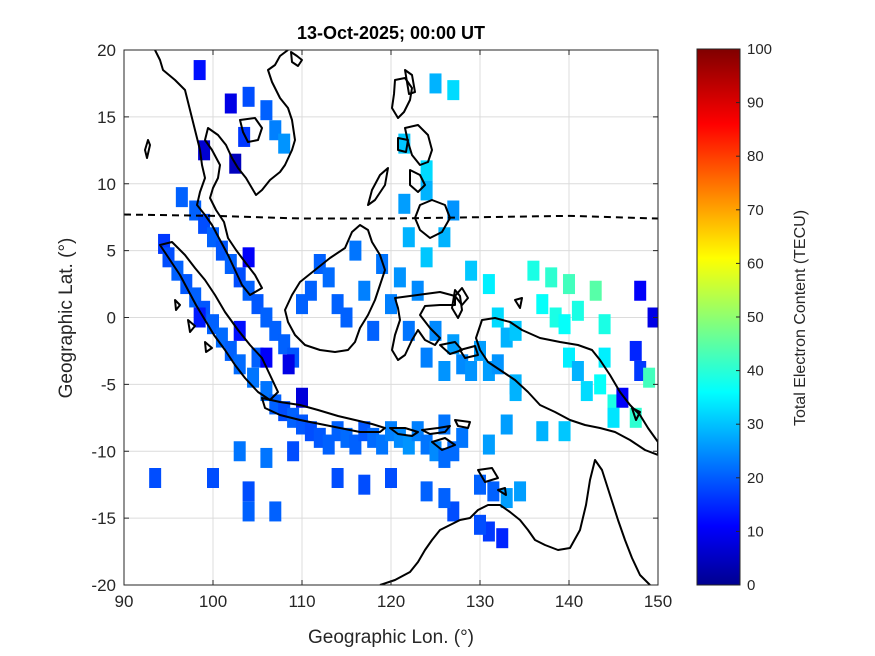 Image resolution: width=875 pixels, height=656 pixels. Describe the element at coordinates (108, 384) in the screenshot. I see `y-tick-label: -5` at that location.